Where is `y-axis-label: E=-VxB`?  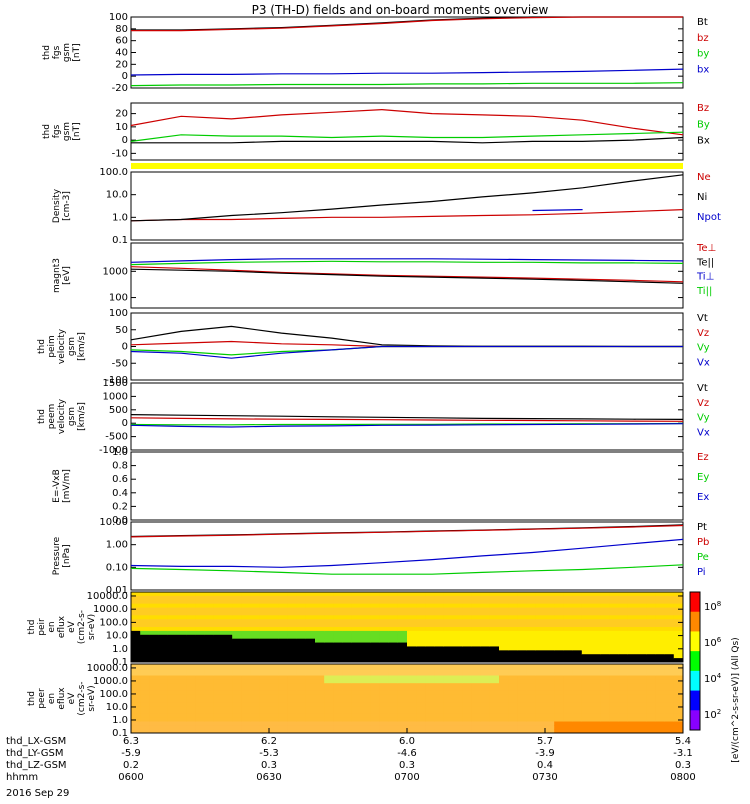
y-axis-label: E=-VxB is located at coordinates (57, 486).